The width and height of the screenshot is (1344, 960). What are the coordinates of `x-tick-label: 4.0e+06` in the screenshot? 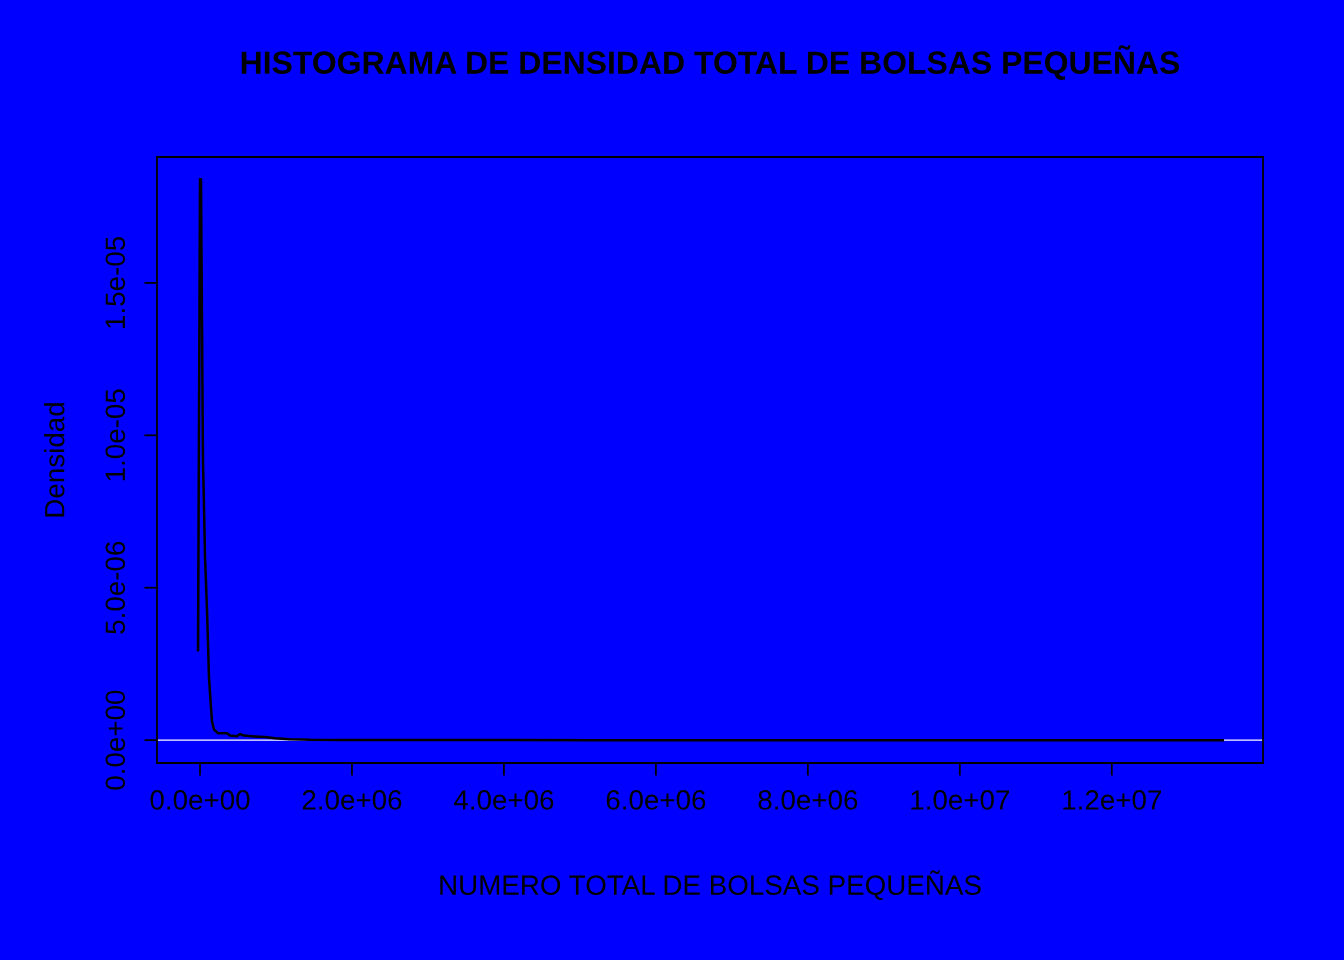 It's located at (503, 800).